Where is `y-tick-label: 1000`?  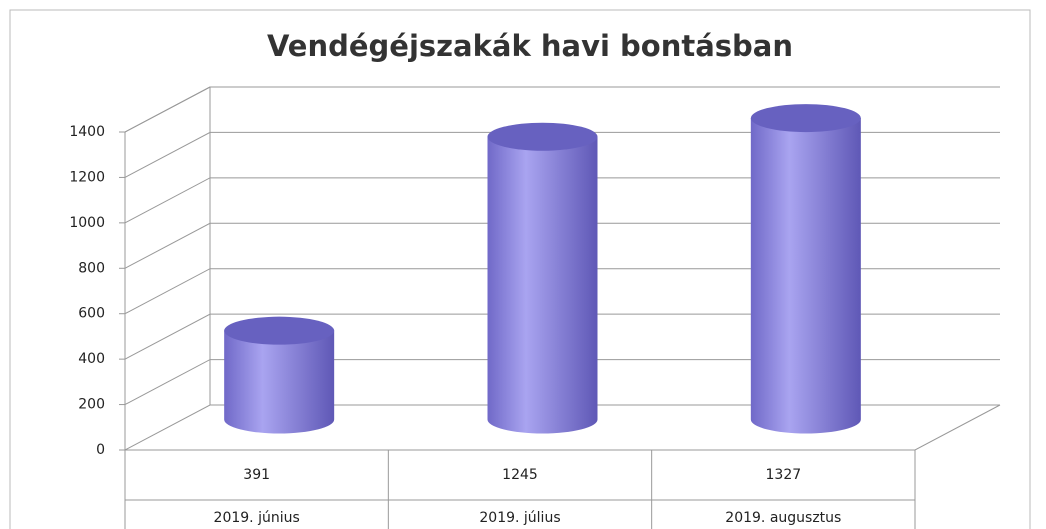
y-tick-label: 1000 is located at coordinates (87, 223).